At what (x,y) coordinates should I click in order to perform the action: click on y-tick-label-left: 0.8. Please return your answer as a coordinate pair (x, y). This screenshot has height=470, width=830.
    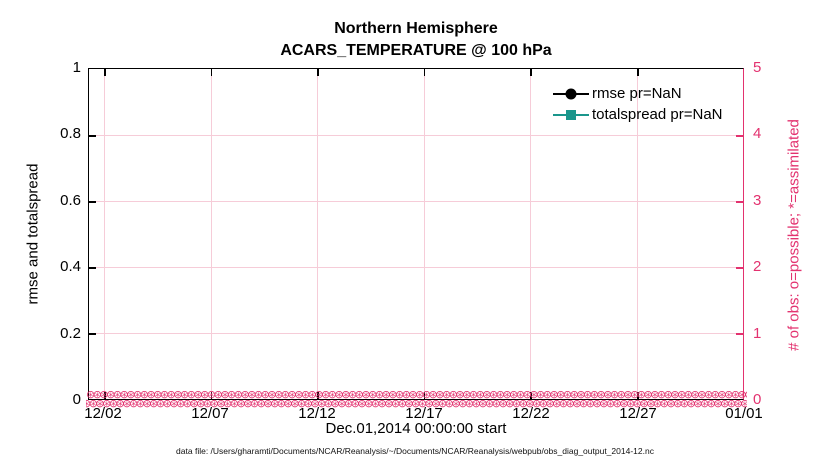
    Looking at the image, I should click on (70, 133).